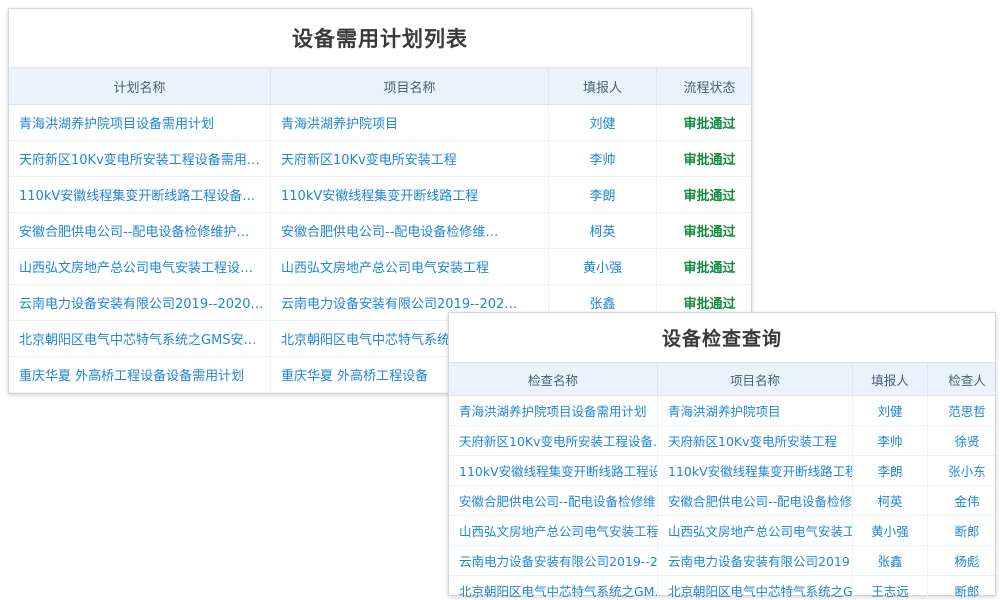 This screenshot has height=600, width=1000. What do you see at coordinates (602, 122) in the screenshot?
I see `plan-cell-reporter: 刘健` at bounding box center [602, 122].